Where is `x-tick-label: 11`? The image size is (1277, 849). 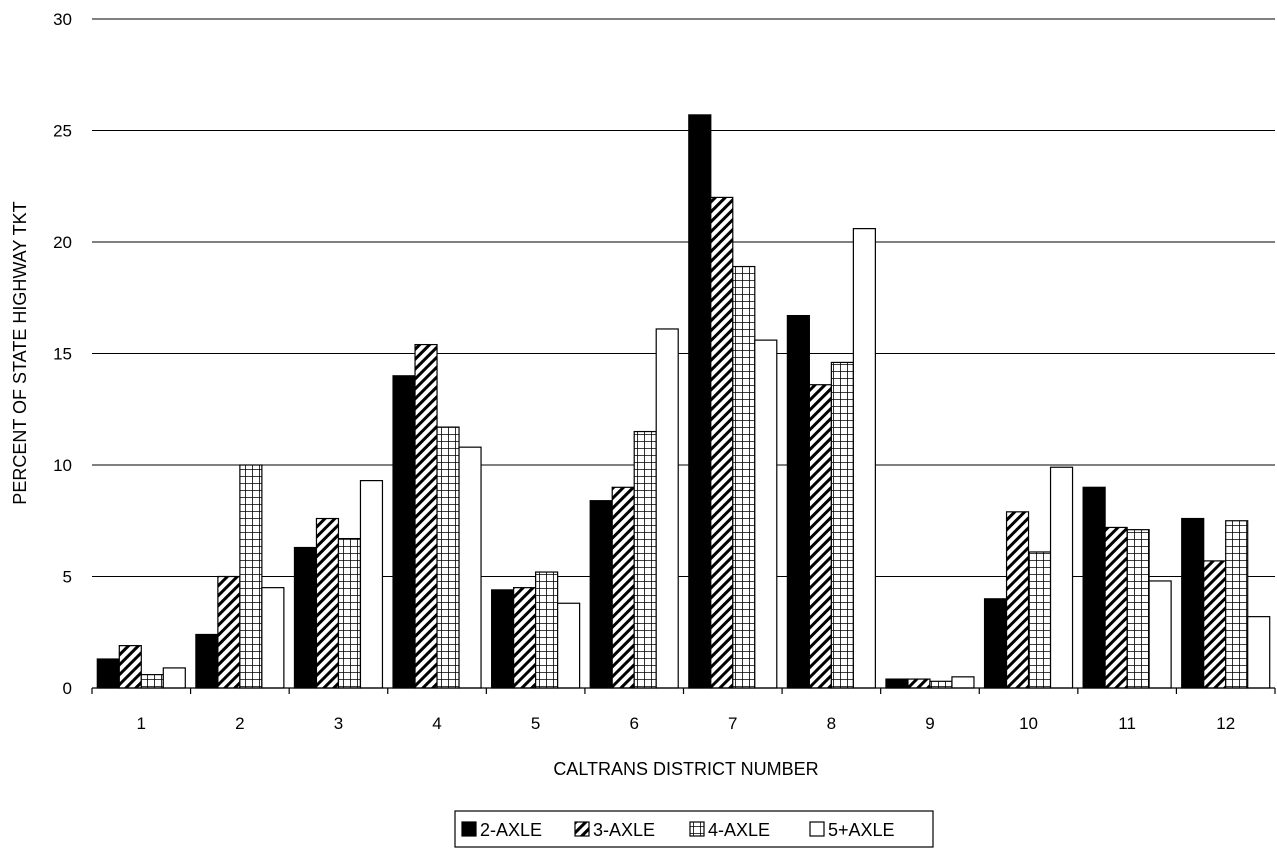
x-tick-label: 11 is located at coordinates (1127, 723).